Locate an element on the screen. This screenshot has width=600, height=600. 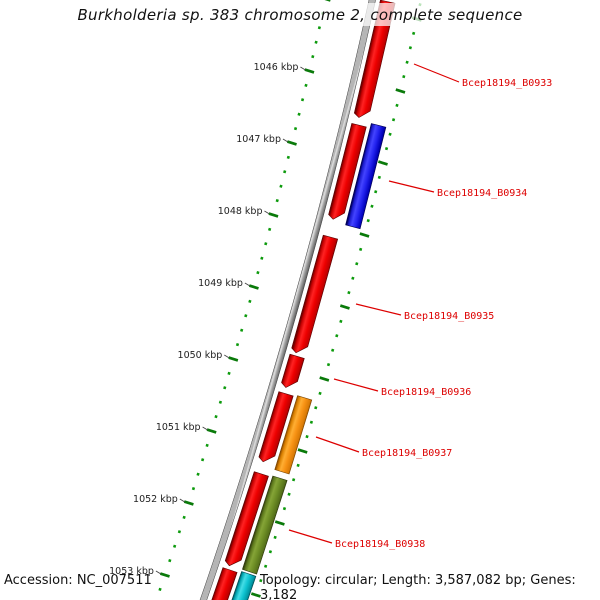
gene-label: Bcep18194_B0935 is located at coordinates (449, 316).